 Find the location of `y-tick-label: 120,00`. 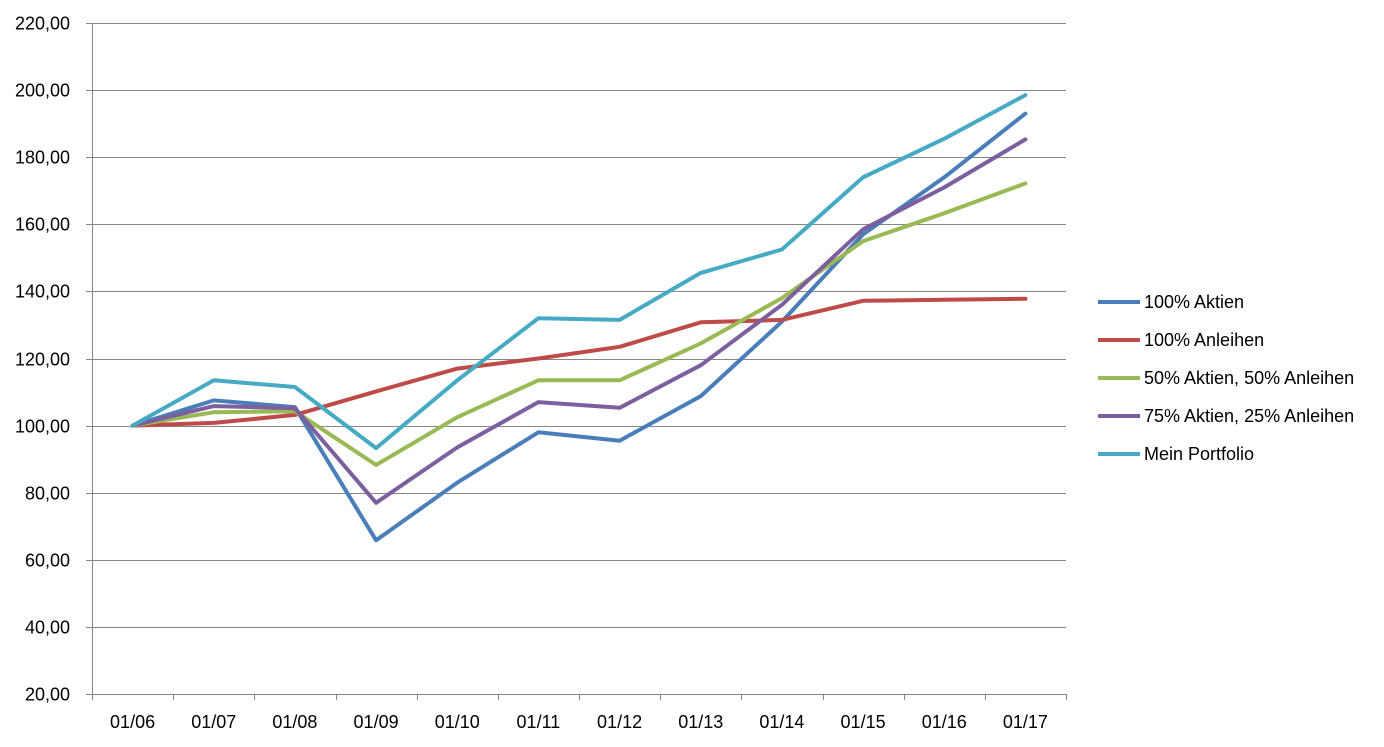

y-tick-label: 120,00 is located at coordinates (42, 360).